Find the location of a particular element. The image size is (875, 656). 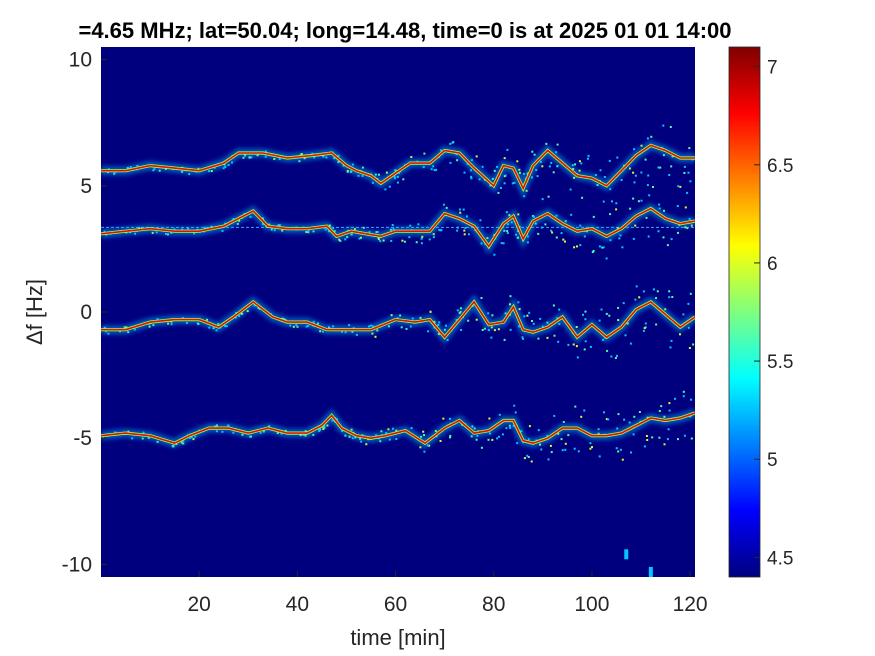

y-axis-label: Δf [Hz] is located at coordinates (34, 312).